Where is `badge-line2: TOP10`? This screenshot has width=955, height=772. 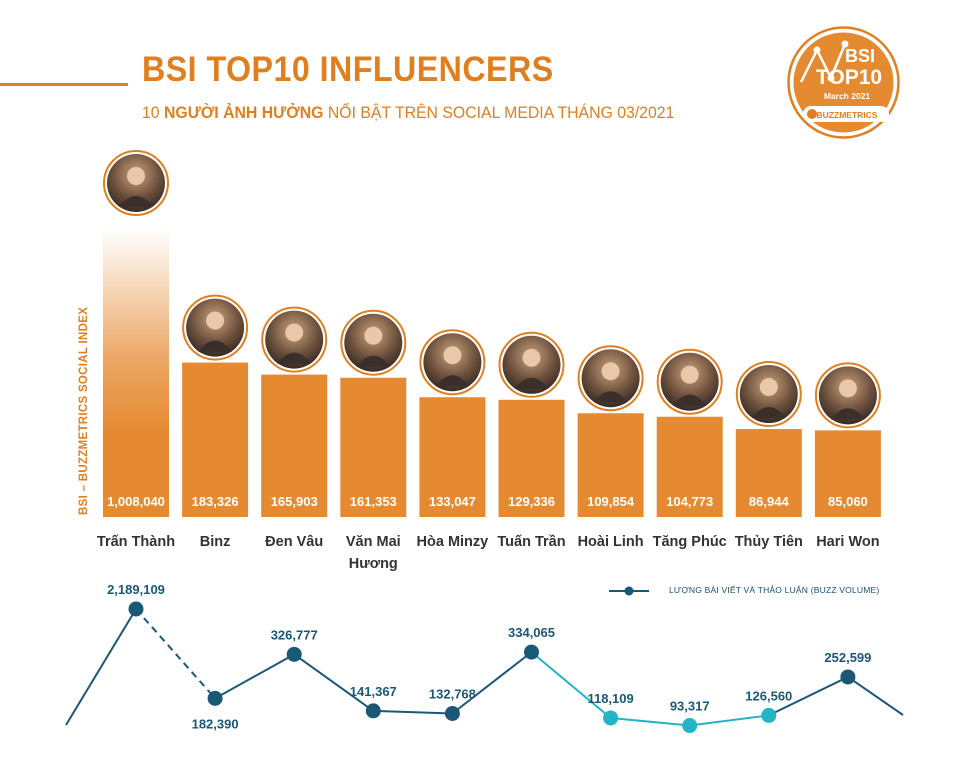
badge-line2: TOP10 is located at coordinates (849, 77).